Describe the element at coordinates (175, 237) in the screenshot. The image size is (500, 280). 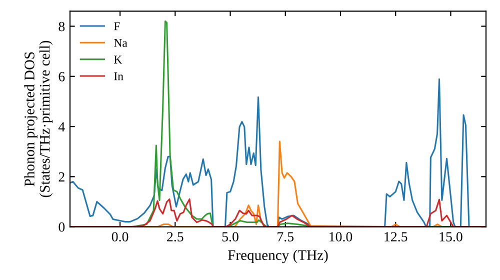
I see `x-tick-label: 2.5` at that location.